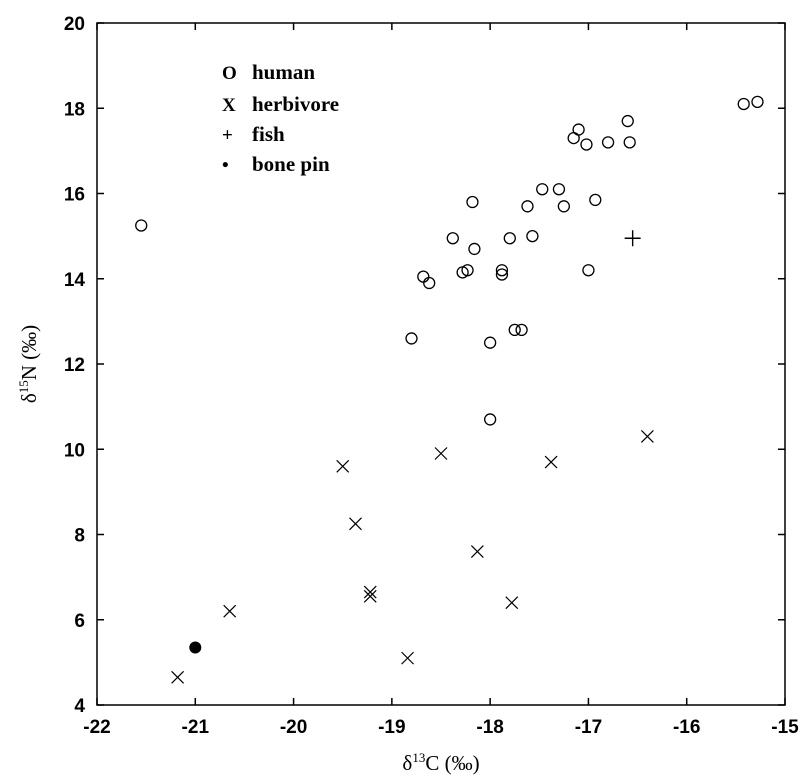 Image resolution: width=800 pixels, height=777 pixels. I want to click on legend-symbol-bone-pin: •, so click(225, 165).